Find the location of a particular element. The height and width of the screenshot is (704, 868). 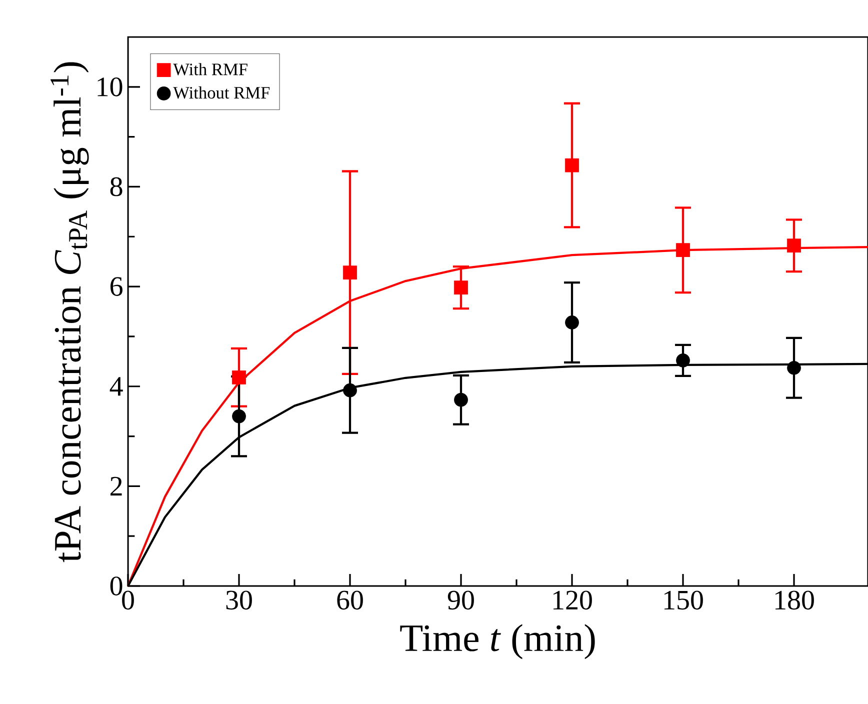

y-tick-label: 10 is located at coordinates (110, 86).